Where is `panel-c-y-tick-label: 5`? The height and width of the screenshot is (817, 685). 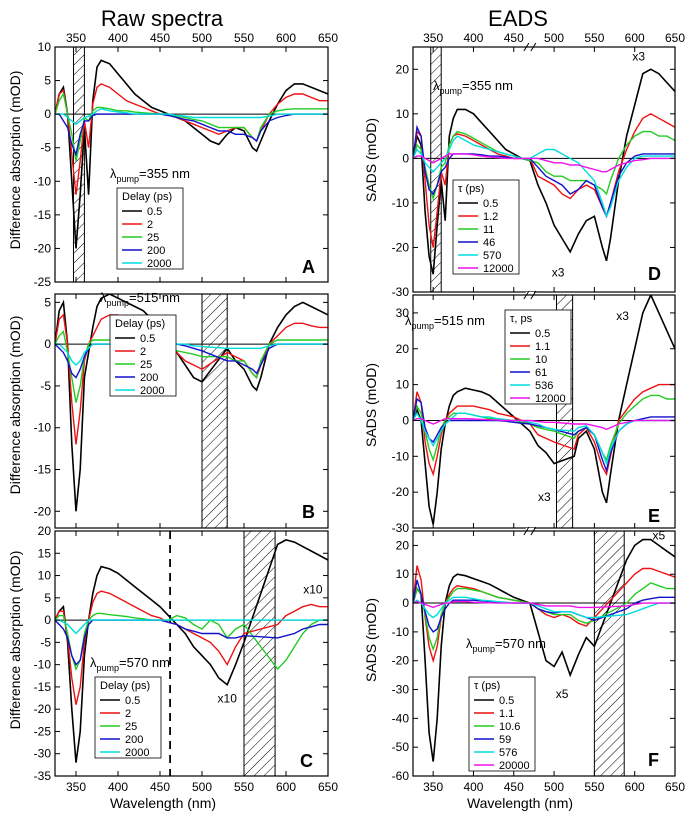
panel-c-y-tick-label: 5 is located at coordinates (47, 598).